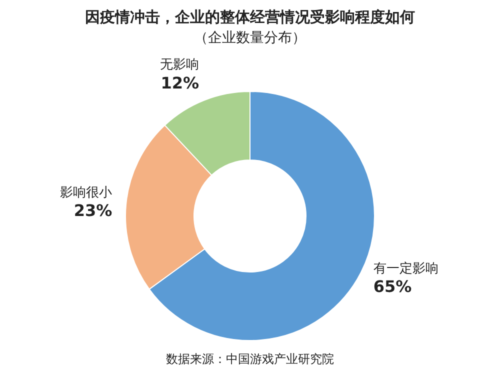  Describe the element at coordinates (180, 82) in the screenshot. I see `data-label: 12%` at that location.